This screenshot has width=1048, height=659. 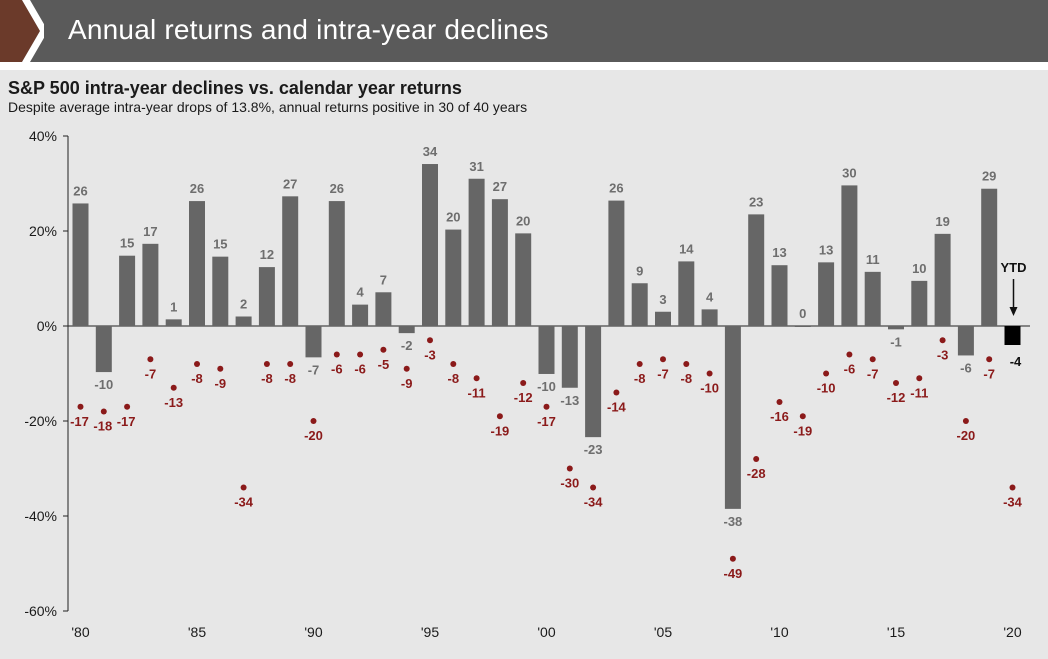 I want to click on y-tick-label: 20%, so click(x=43, y=231).